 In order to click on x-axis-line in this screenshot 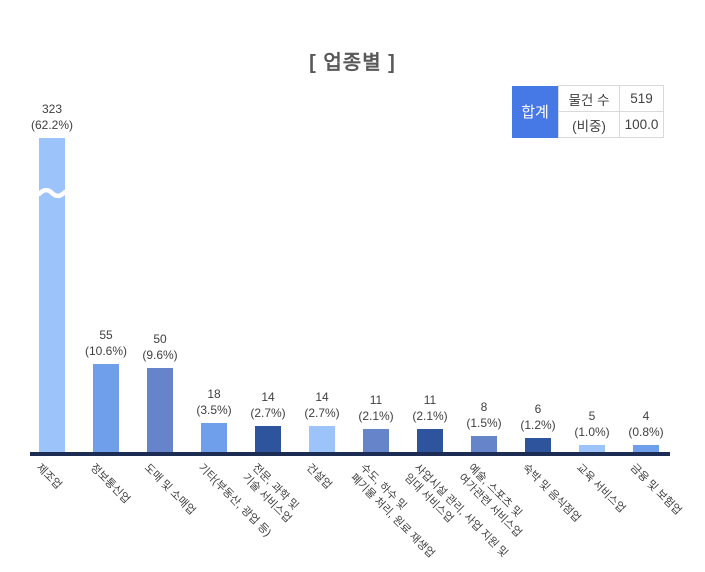, I will do `click(350, 454)`.